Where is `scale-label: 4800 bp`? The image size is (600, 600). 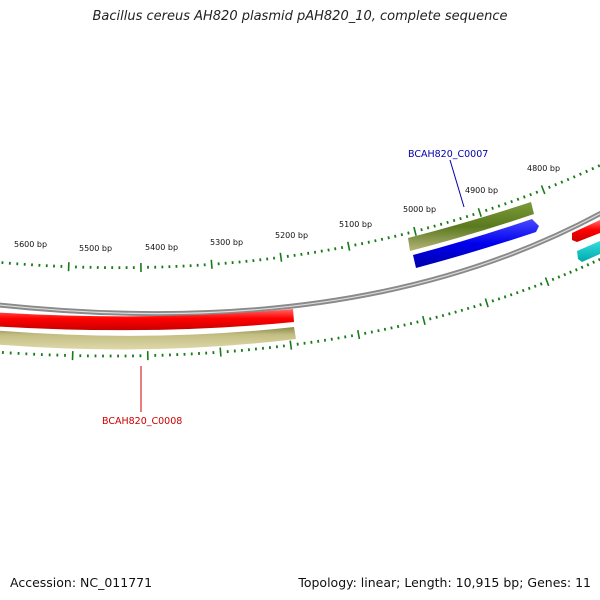 scale-label: 4800 bp is located at coordinates (543, 168).